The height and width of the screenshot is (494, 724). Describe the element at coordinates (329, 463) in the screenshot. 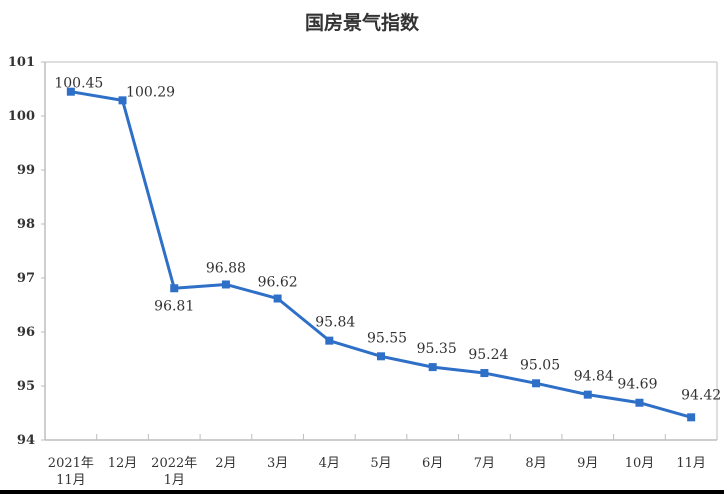

I see `x-tick-label: 4月` at that location.